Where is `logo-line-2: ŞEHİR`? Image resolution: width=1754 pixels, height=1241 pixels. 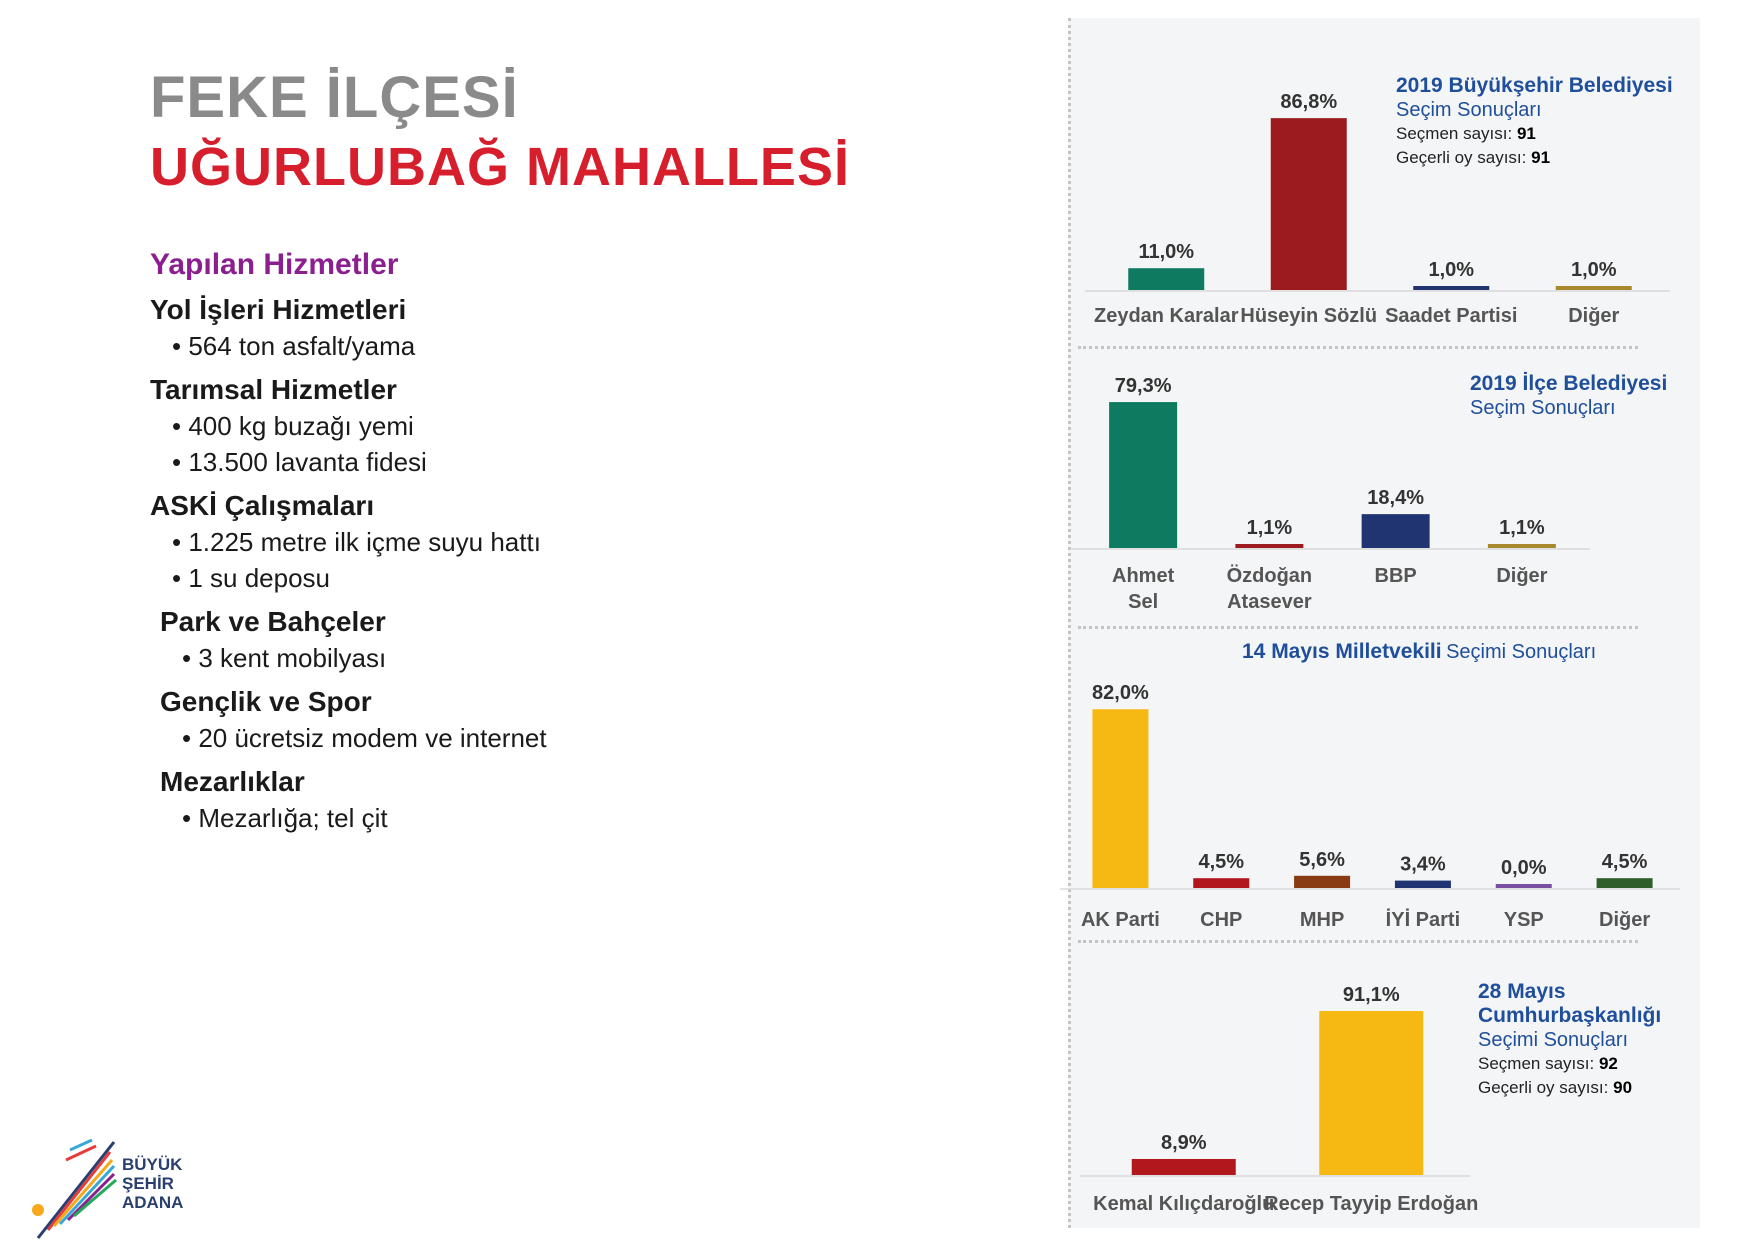 logo-line-2: ŞEHİR is located at coordinates (148, 1183).